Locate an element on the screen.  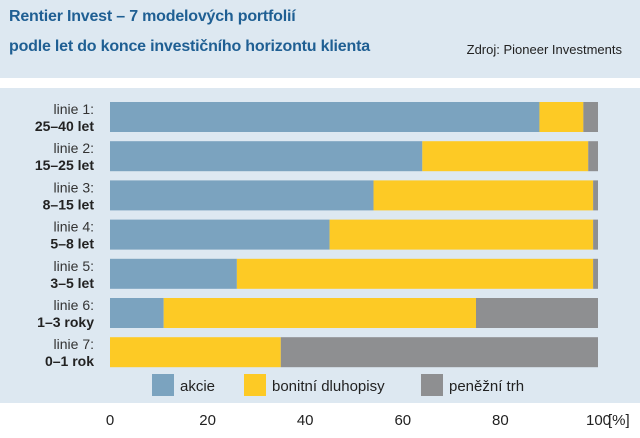
x-tick-0: 0 is located at coordinates (110, 420).